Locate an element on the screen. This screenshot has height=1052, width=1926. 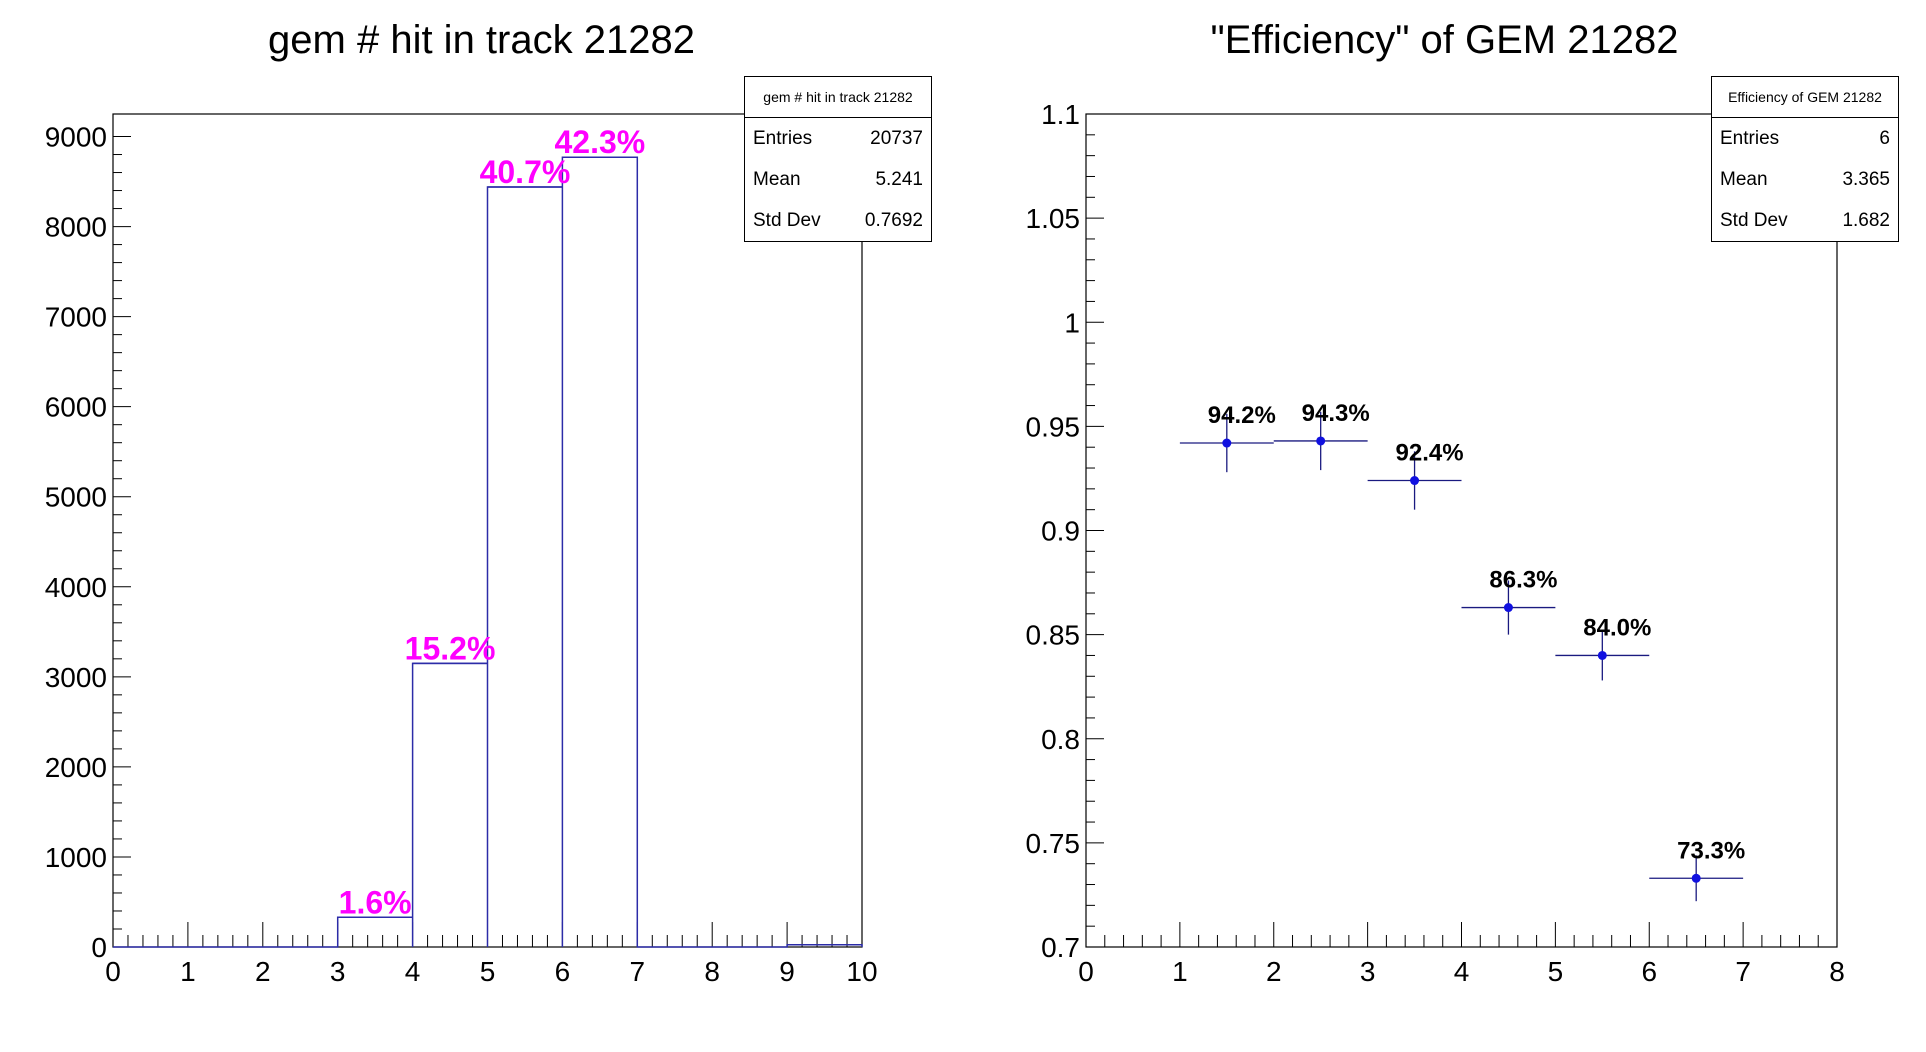
point-label: 84.0% is located at coordinates (1617, 627).